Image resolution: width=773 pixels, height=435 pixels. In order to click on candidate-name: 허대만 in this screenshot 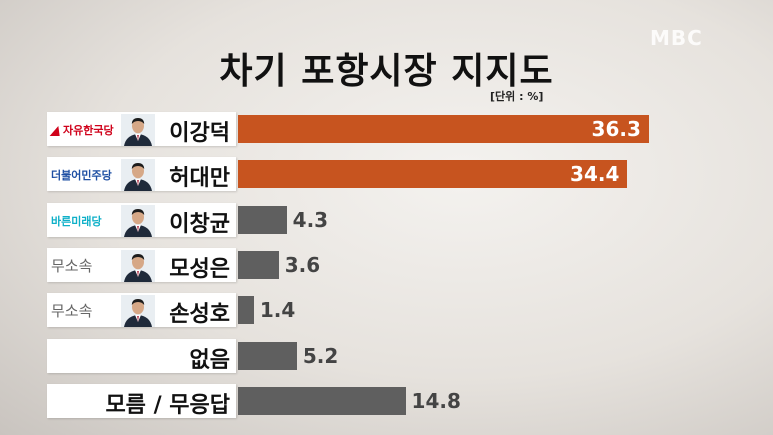, I will do `click(199, 178)`.